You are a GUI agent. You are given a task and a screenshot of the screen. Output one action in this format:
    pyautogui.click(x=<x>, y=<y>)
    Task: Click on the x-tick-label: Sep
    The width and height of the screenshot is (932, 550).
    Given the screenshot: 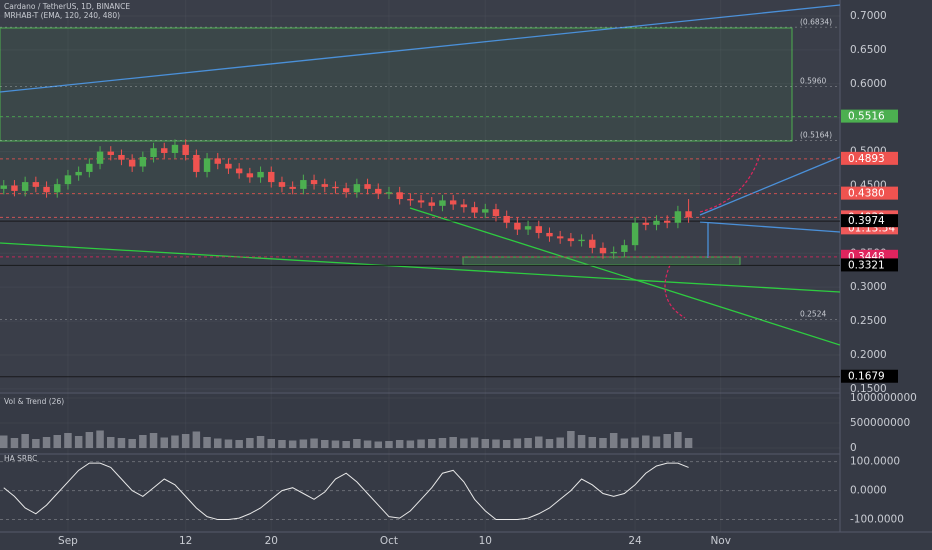 What is the action you would take?
    pyautogui.click(x=68, y=541)
    